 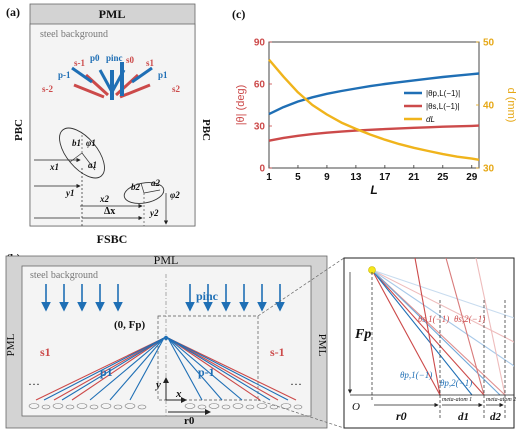 I want to click on legend: |θp,L(−1)| |θs,L(−1)| dL, so click(x=432, y=106).